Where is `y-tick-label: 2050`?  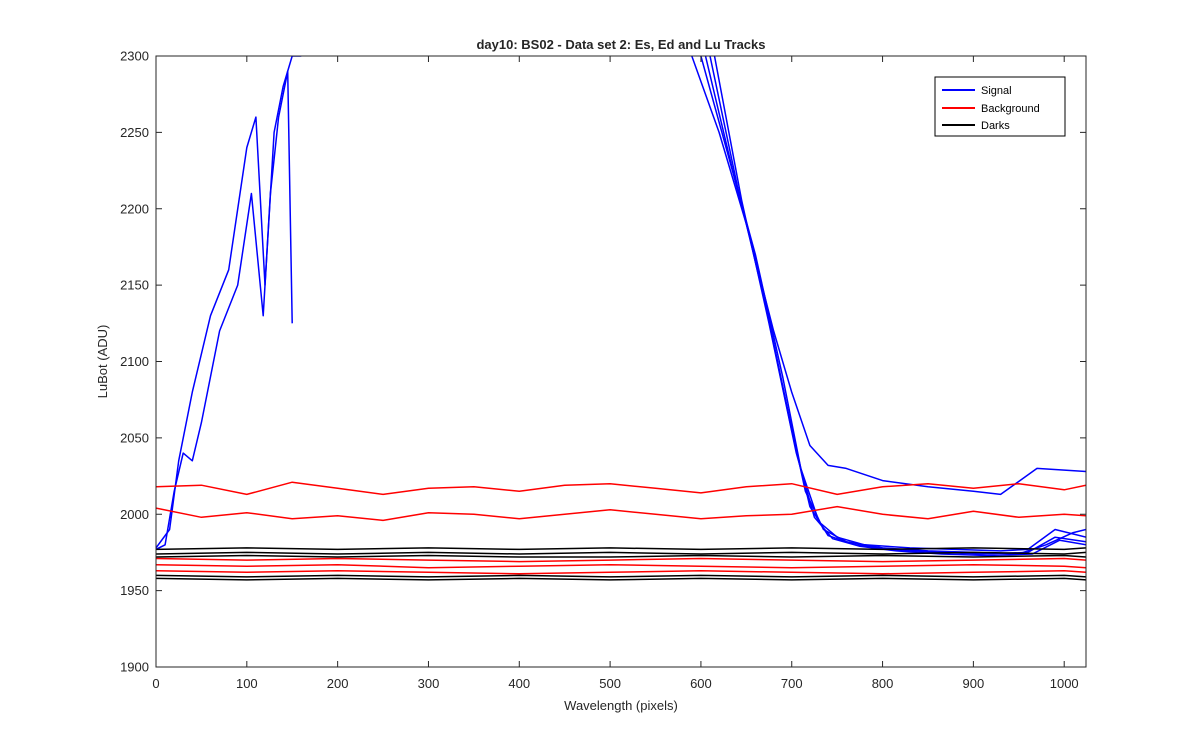
y-tick-label: 2050 is located at coordinates (134, 437).